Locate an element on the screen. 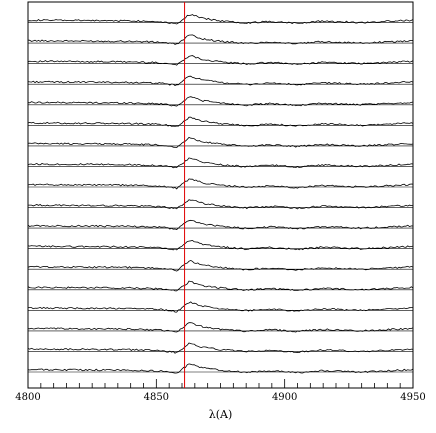 The height and width of the screenshot is (433, 436). x-tick-label-4950: 4950 is located at coordinates (412, 397).